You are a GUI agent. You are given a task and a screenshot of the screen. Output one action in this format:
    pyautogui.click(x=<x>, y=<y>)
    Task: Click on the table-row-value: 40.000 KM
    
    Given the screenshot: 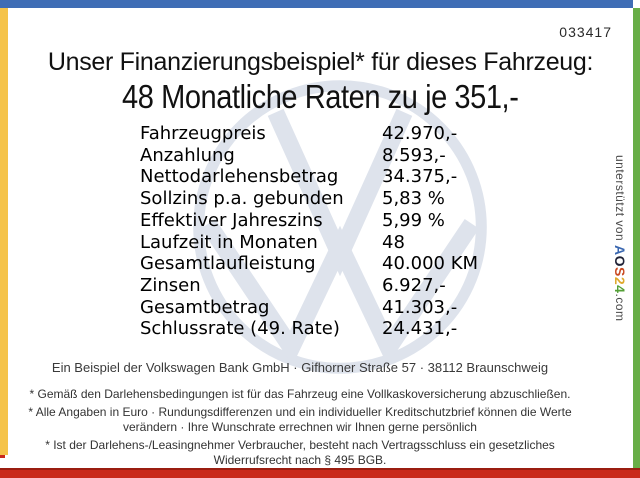 What is the action you would take?
    pyautogui.click(x=430, y=264)
    